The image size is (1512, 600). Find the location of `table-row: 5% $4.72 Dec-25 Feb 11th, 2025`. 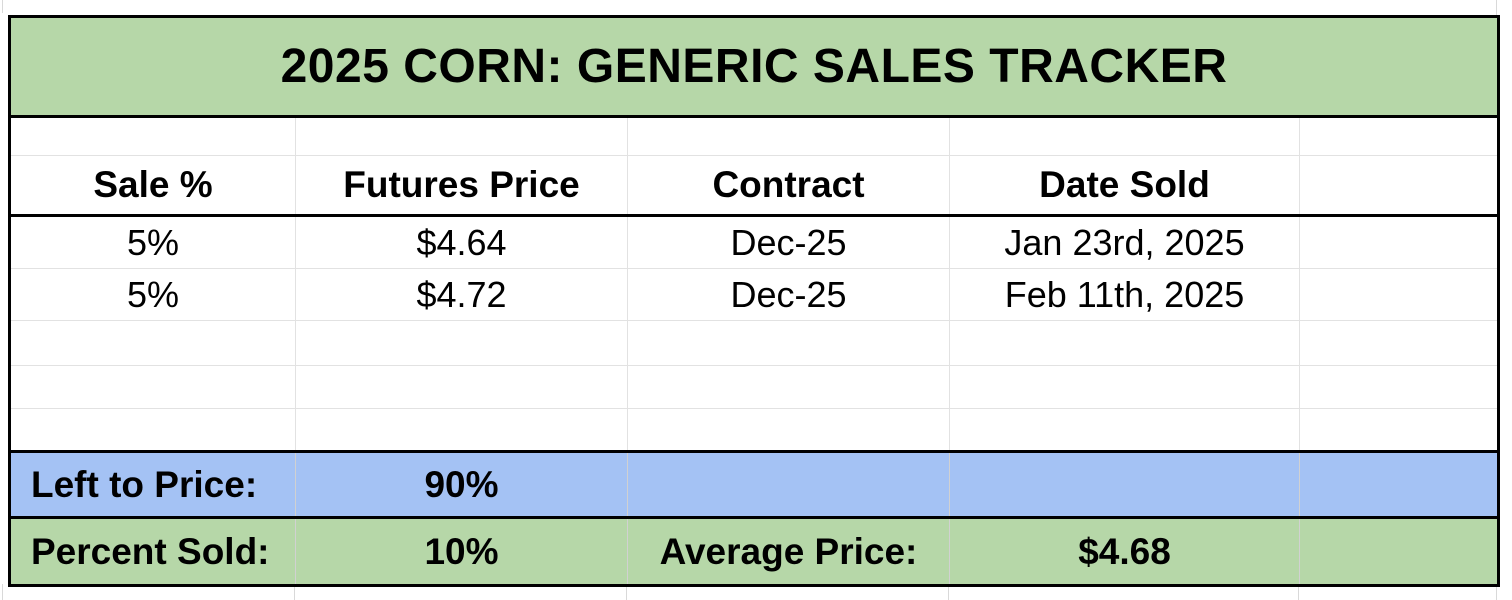

table-row: 5% $4.72 Dec-25 Feb 11th, 2025 is located at coordinates (754, 294).